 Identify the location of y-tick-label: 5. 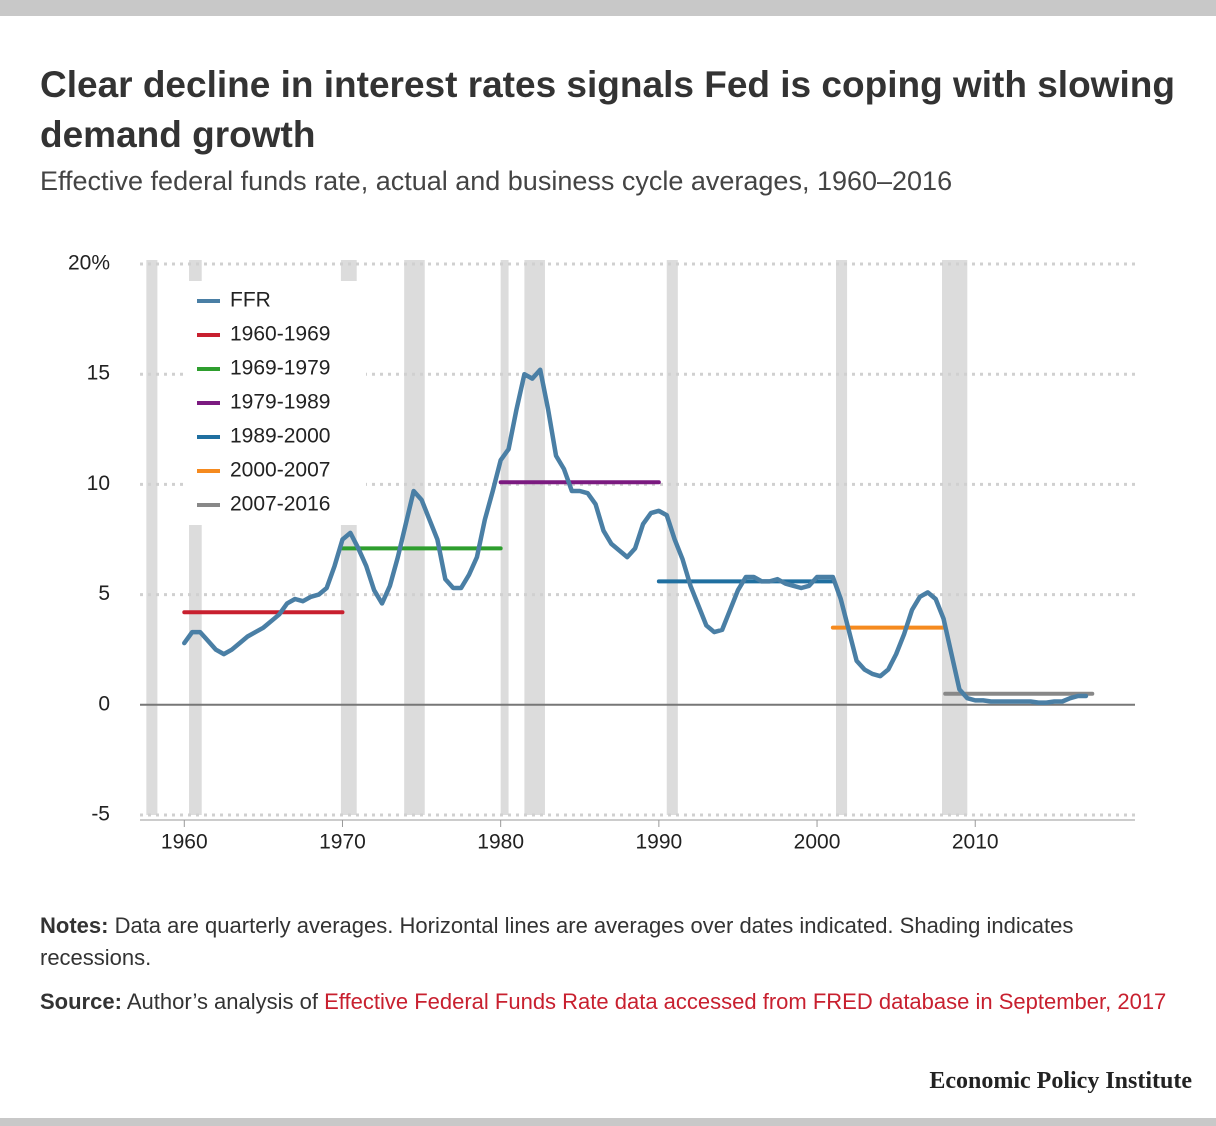
(104, 593).